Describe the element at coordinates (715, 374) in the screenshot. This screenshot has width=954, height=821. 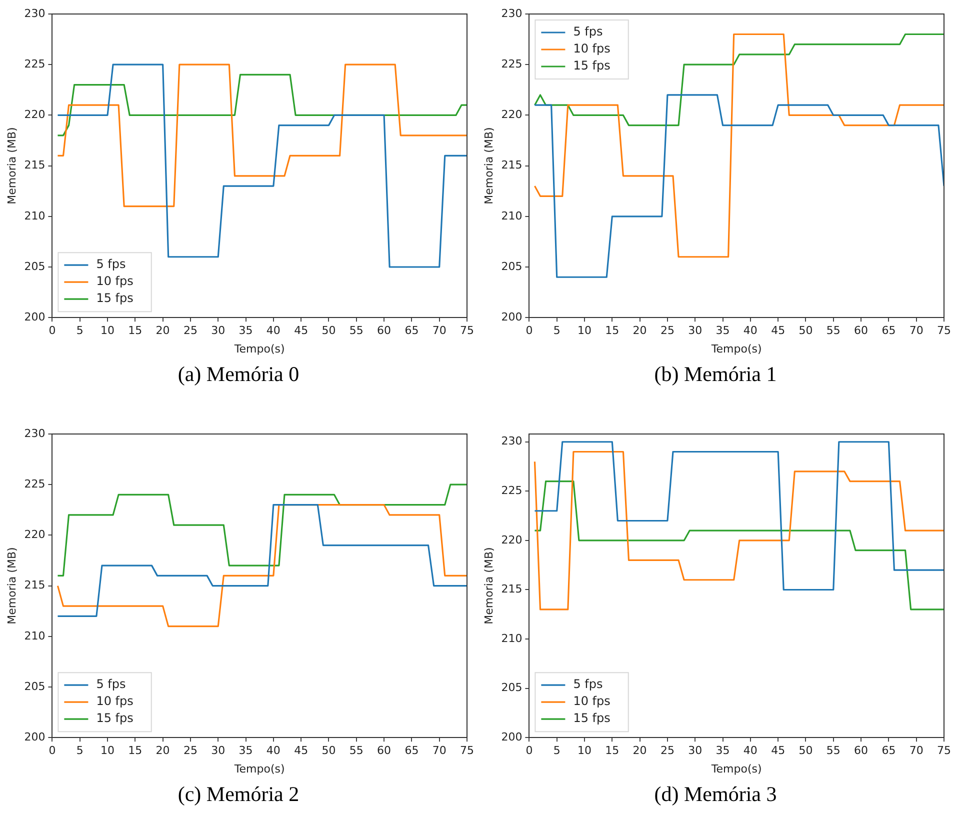
I see `text: (b) Memória 1` at that location.